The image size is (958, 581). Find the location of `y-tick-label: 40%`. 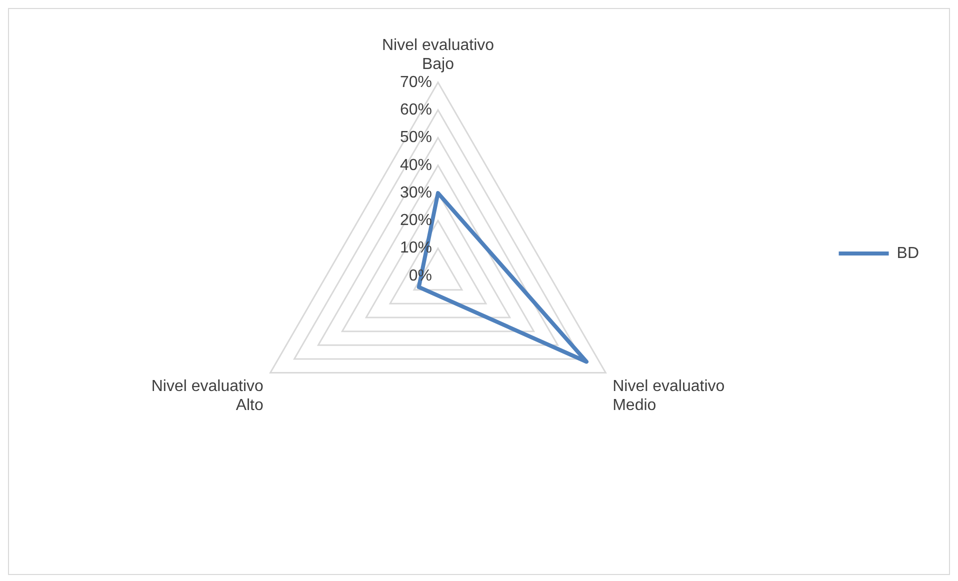

y-tick-label: 40% is located at coordinates (416, 165).